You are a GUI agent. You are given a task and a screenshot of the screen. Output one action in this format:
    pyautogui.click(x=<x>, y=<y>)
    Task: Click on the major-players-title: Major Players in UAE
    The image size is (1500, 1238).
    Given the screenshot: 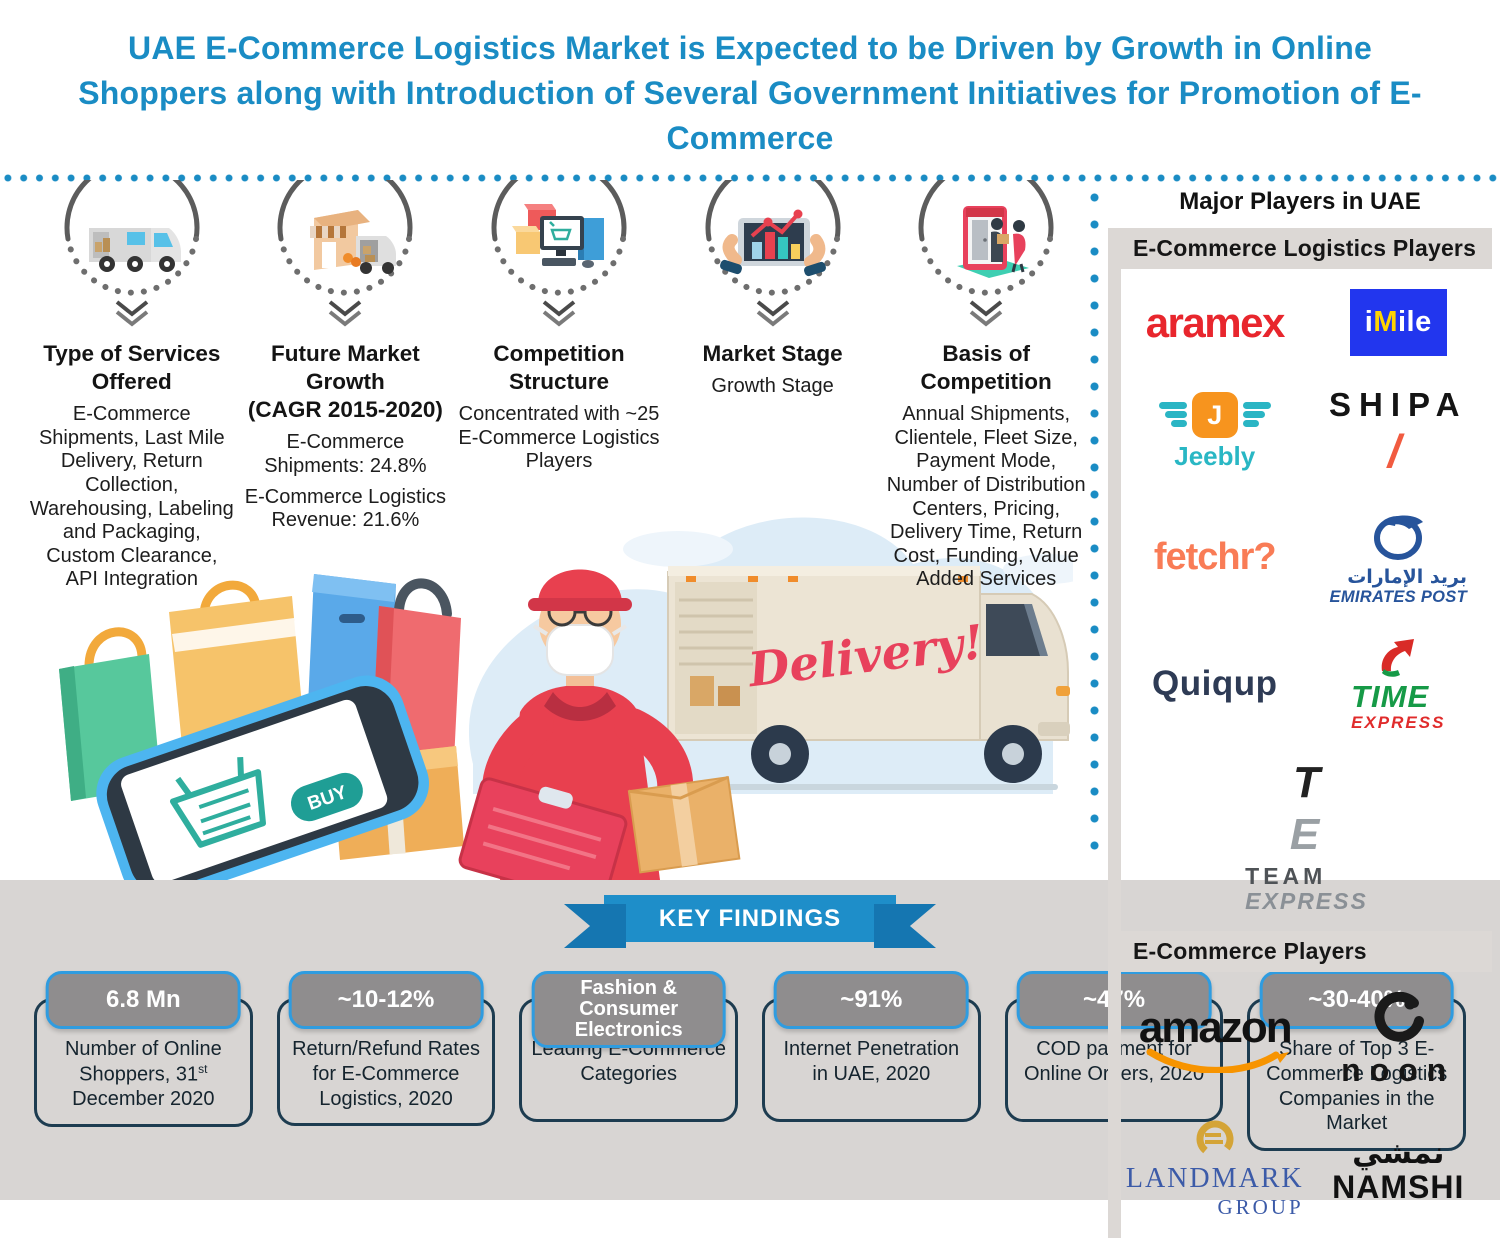 What is the action you would take?
    pyautogui.click(x=1300, y=201)
    